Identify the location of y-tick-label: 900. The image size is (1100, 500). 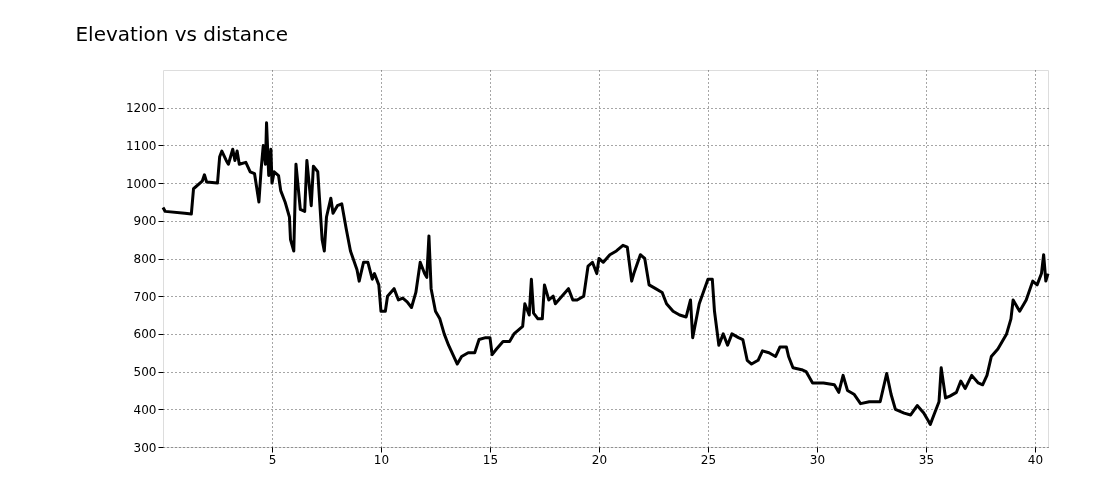
(145, 221).